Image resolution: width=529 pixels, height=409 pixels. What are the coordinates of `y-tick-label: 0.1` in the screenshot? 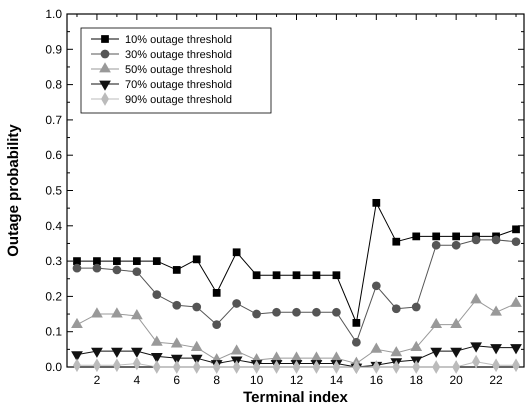 It's located at (53, 331).